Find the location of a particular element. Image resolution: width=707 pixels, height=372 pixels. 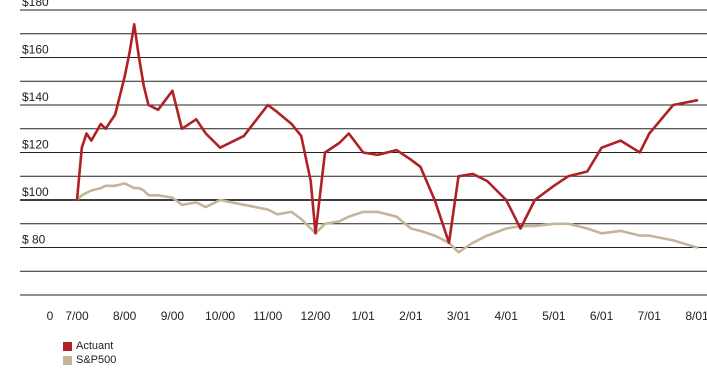

y-tick-label: $140 is located at coordinates (35, 97).